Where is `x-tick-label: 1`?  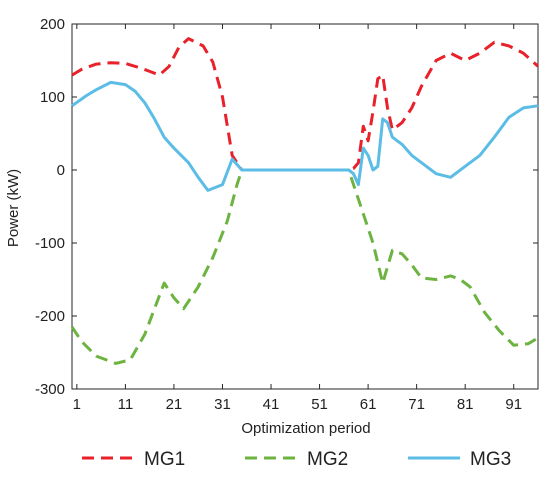 x-tick-label: 1 is located at coordinates (77, 404).